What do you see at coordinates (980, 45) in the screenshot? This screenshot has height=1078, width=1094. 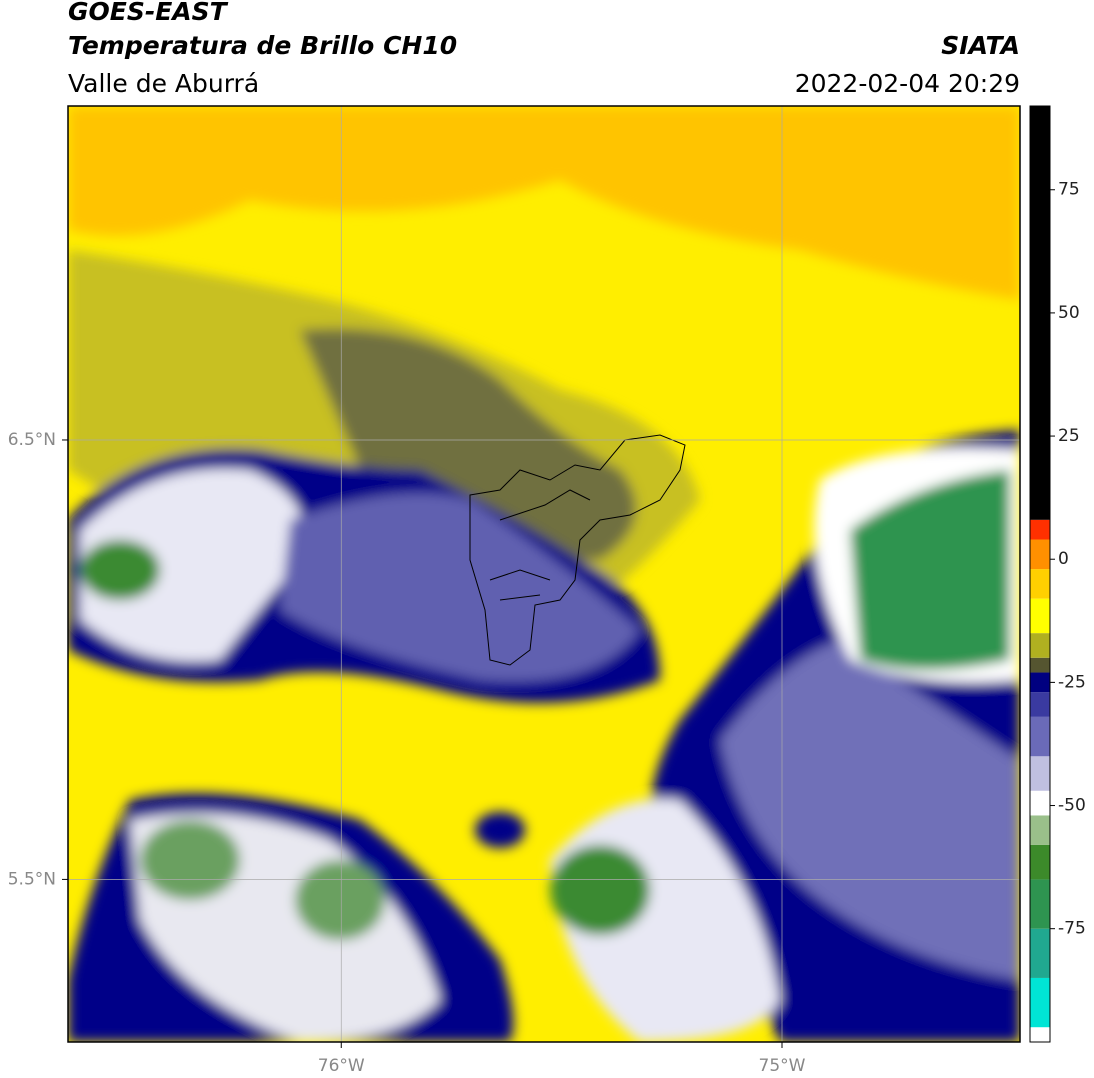 I see `source: SIATA` at bounding box center [980, 45].